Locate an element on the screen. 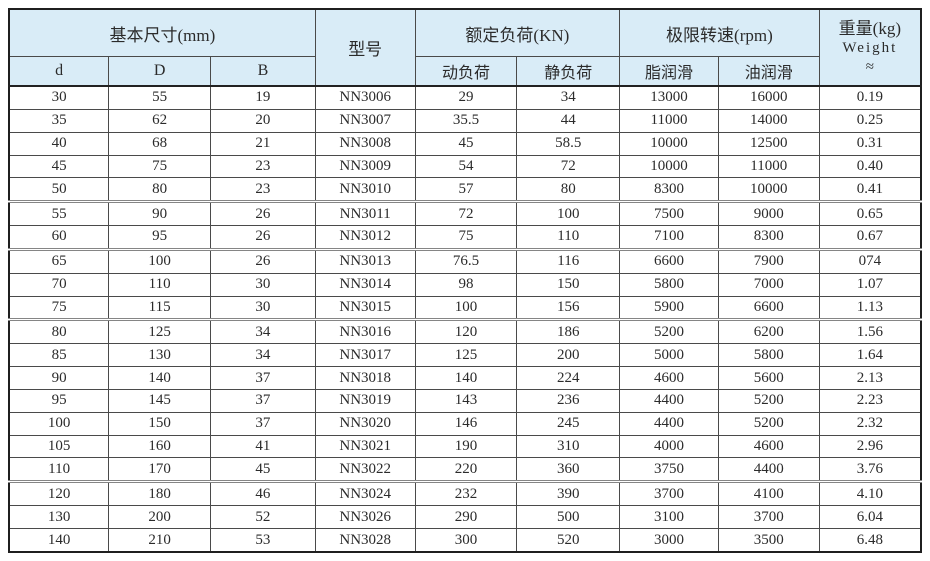  table-row: 75 115 30 NN3015 100 156 5900 6600 1.13 is located at coordinates (465, 308).